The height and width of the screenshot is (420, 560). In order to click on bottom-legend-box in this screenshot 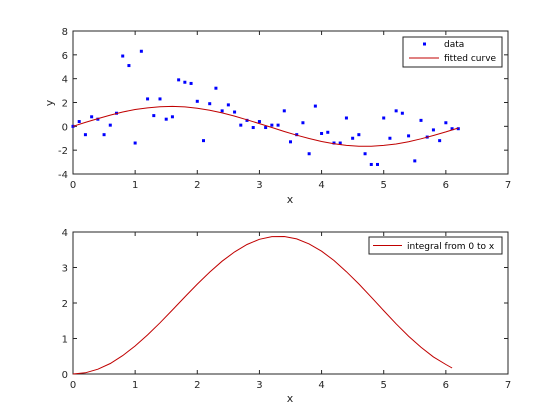, I will do `click(435, 245)`.